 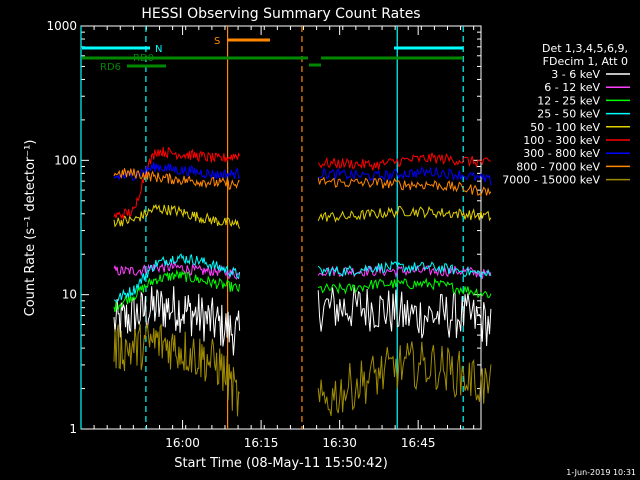 What do you see at coordinates (143, 58) in the screenshot?
I see `annotation-label: RD0` at bounding box center [143, 58].